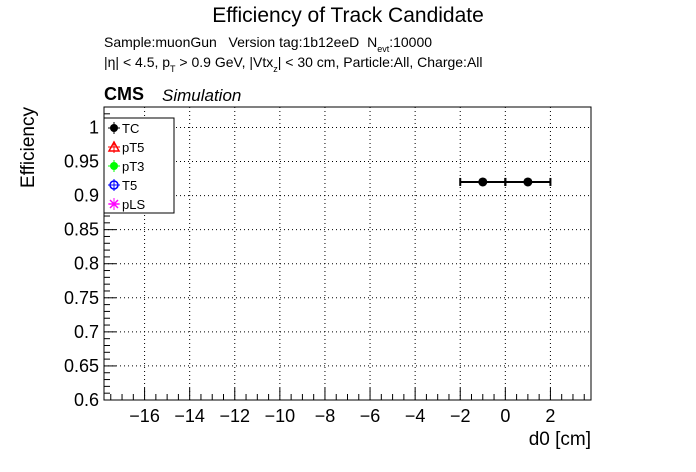 Image resolution: width=696 pixels, height=472 pixels. Describe the element at coordinates (133, 147) in the screenshot. I see `legend-label: pT5` at that location.